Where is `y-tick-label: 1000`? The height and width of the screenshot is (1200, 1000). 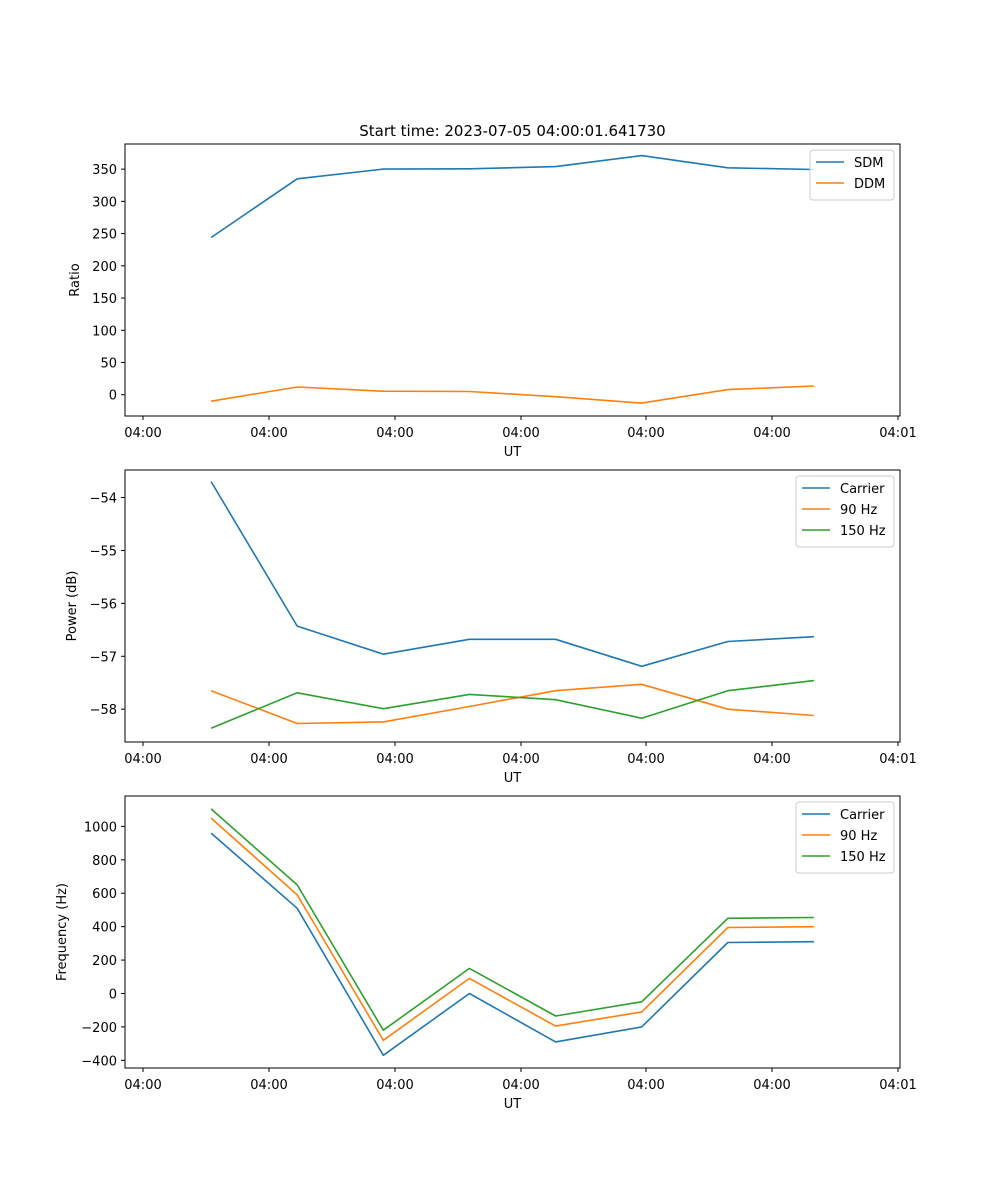 y-tick-label: 1000 is located at coordinates (100, 827).